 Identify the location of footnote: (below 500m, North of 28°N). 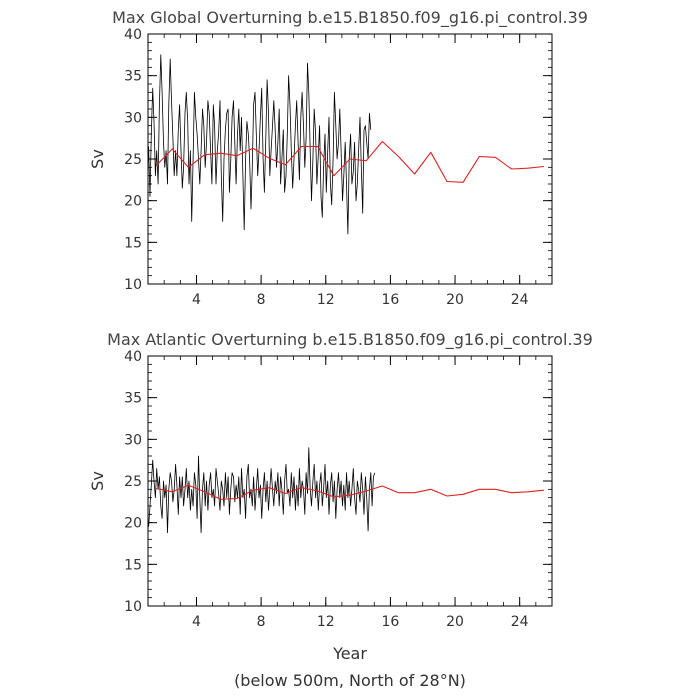
(350, 680).